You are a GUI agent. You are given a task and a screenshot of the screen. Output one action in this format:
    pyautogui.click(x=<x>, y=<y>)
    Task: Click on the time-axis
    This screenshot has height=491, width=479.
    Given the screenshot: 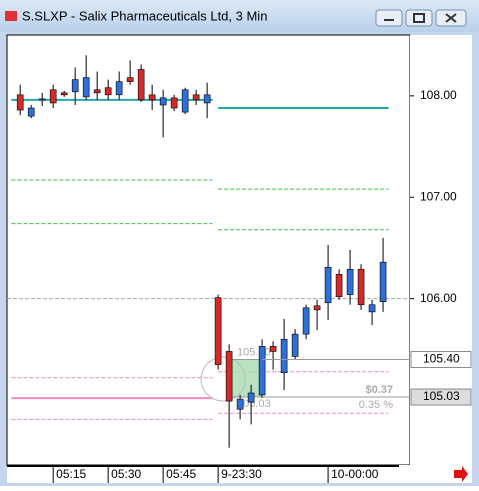 What is the action you would take?
    pyautogui.click(x=239, y=474)
    